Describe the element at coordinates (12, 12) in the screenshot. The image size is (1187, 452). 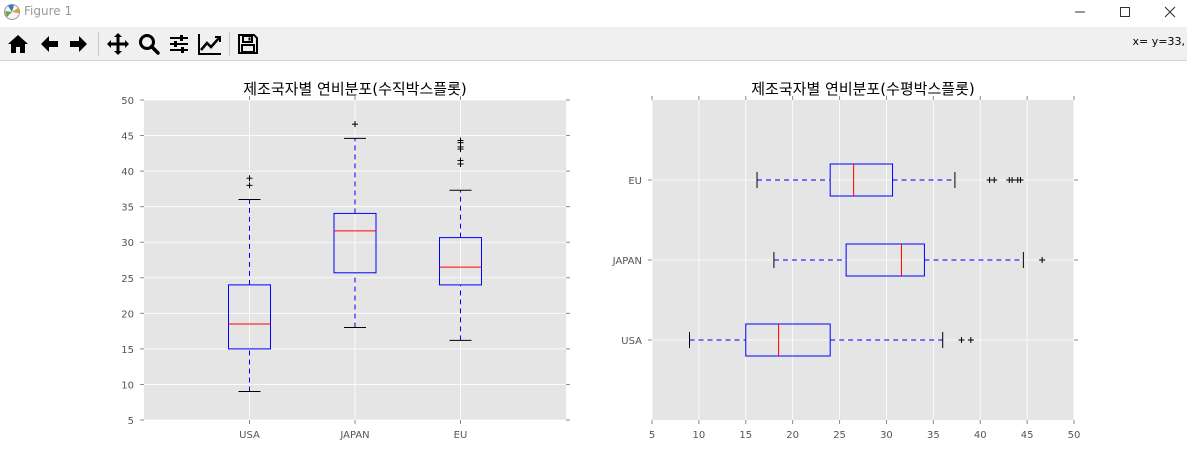
I see `matplotlib-icon` at that location.